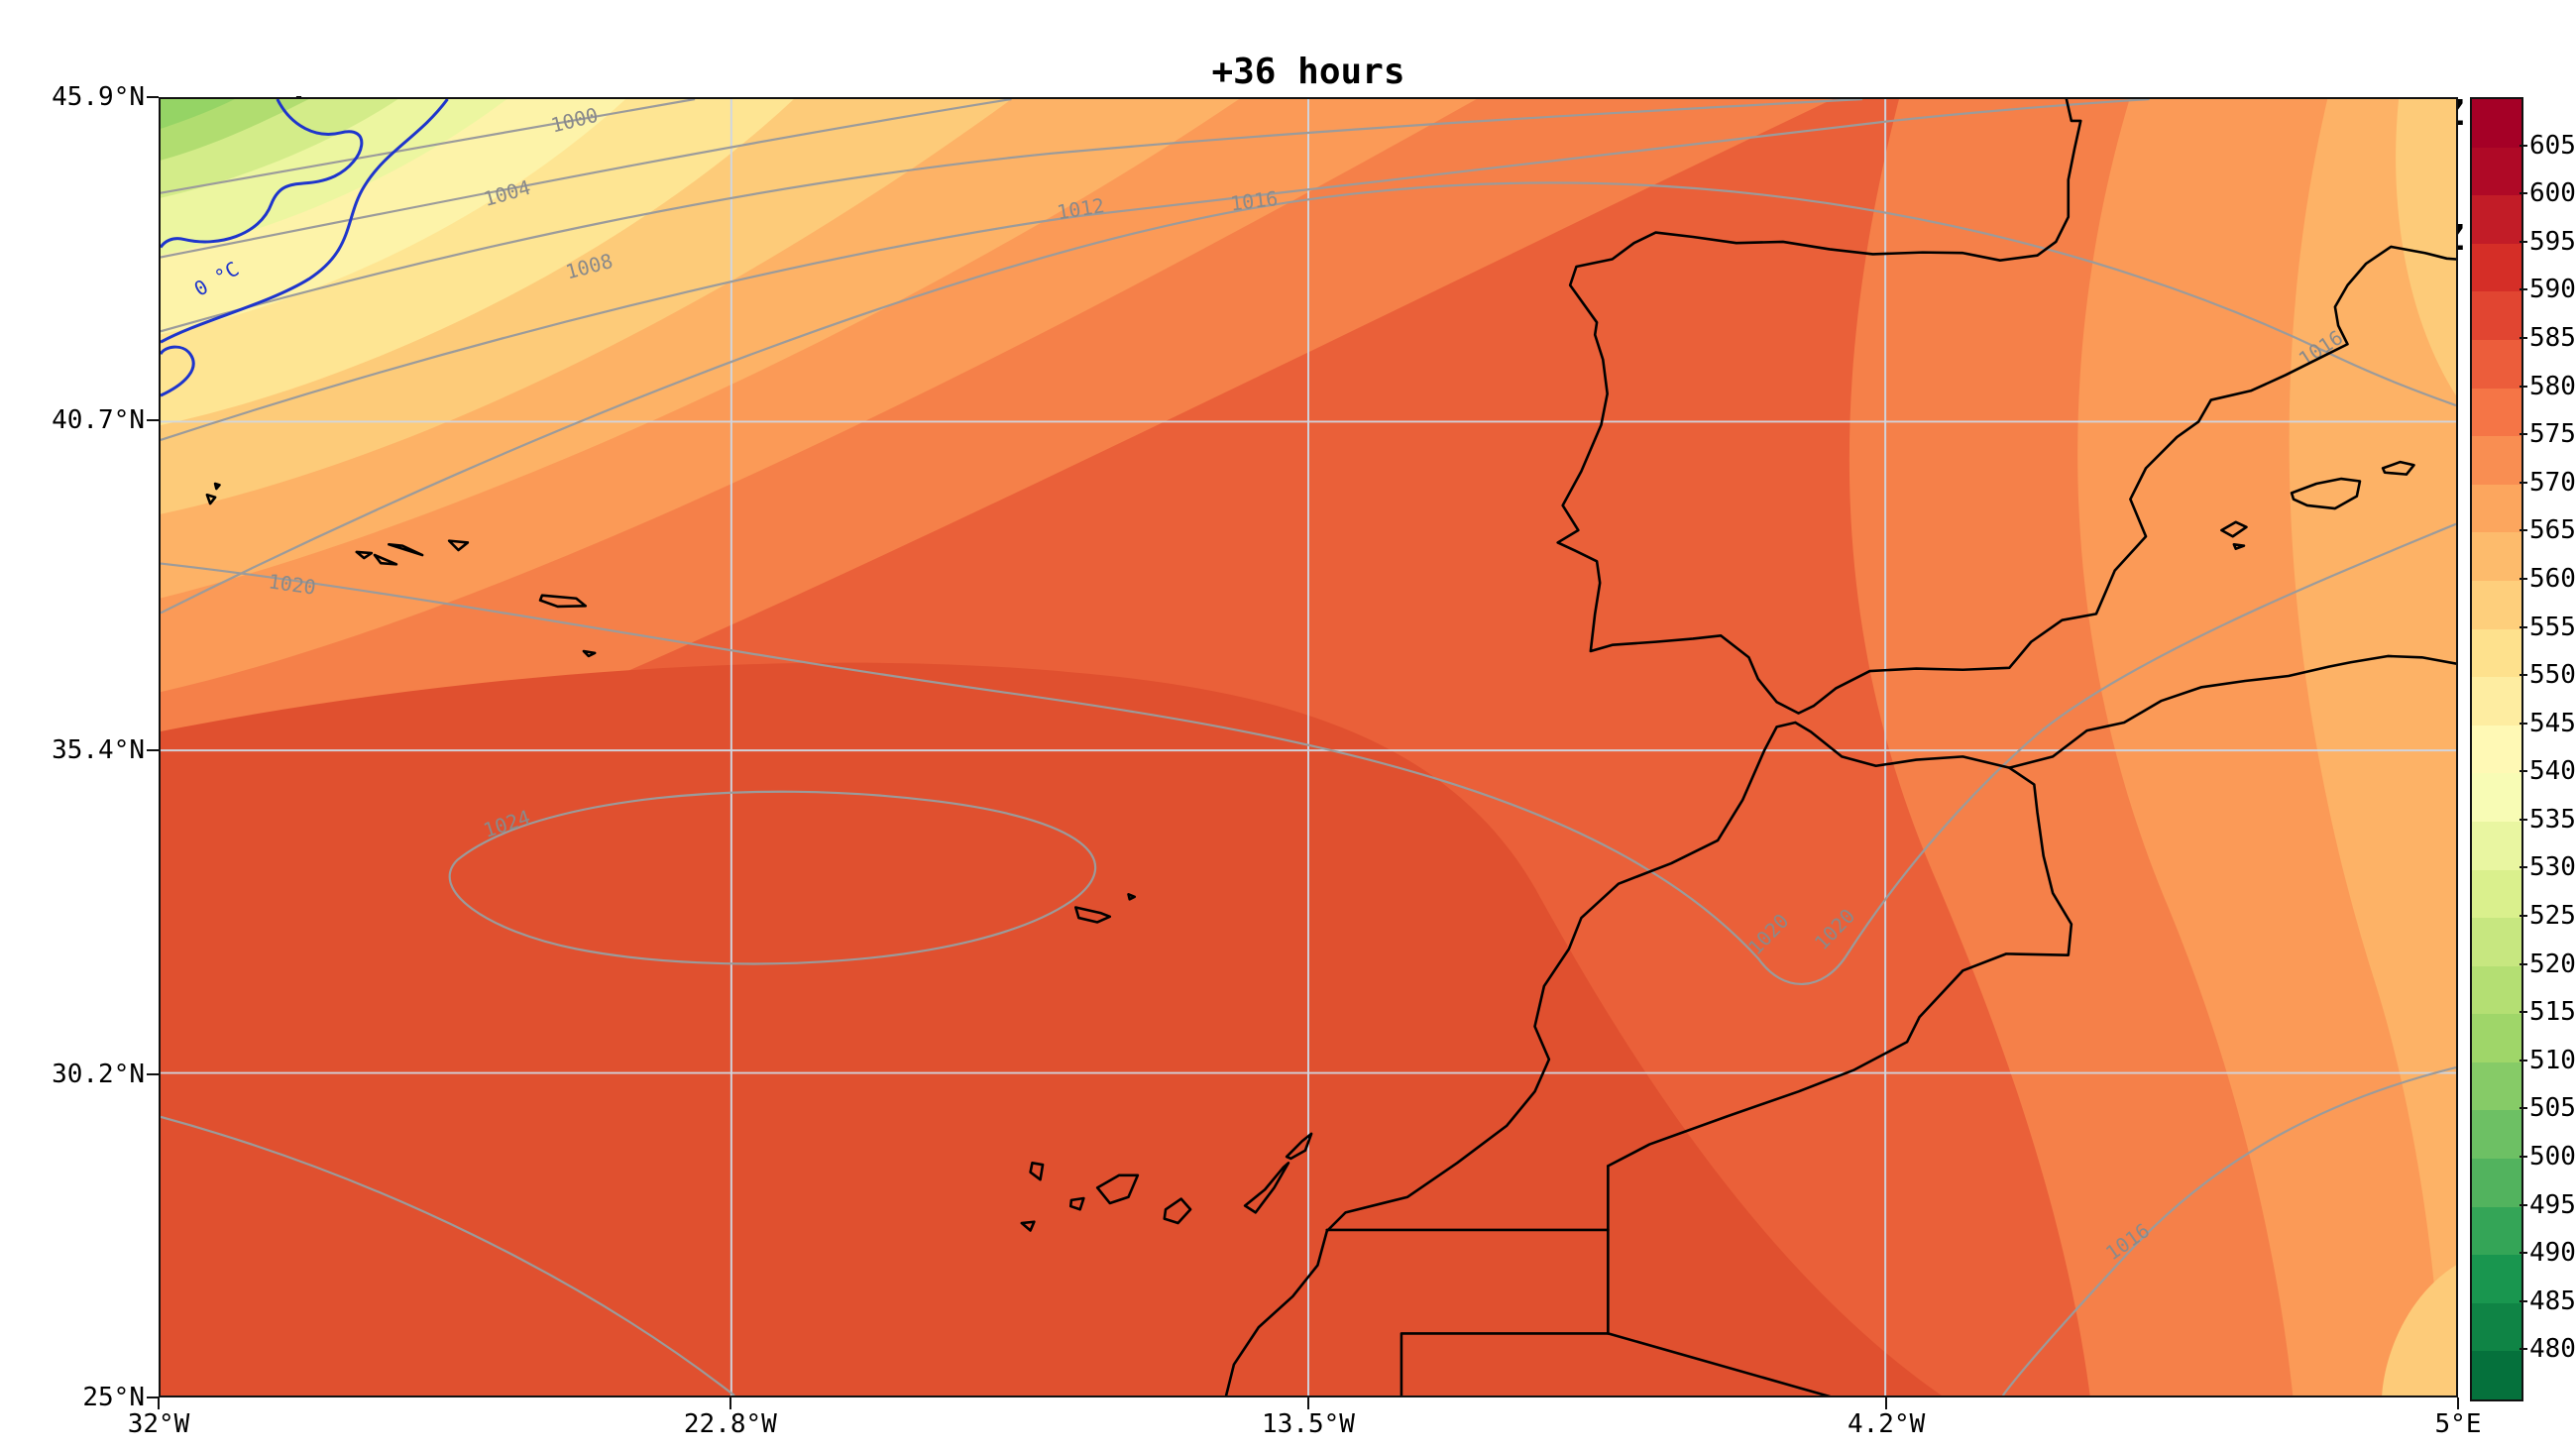  Describe the element at coordinates (2552, 482) in the screenshot. I see `colorbar-tick-label: 570` at that location.